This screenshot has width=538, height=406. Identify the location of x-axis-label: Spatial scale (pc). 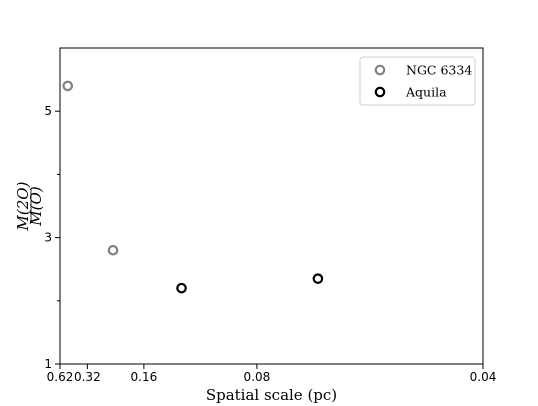
(271, 395).